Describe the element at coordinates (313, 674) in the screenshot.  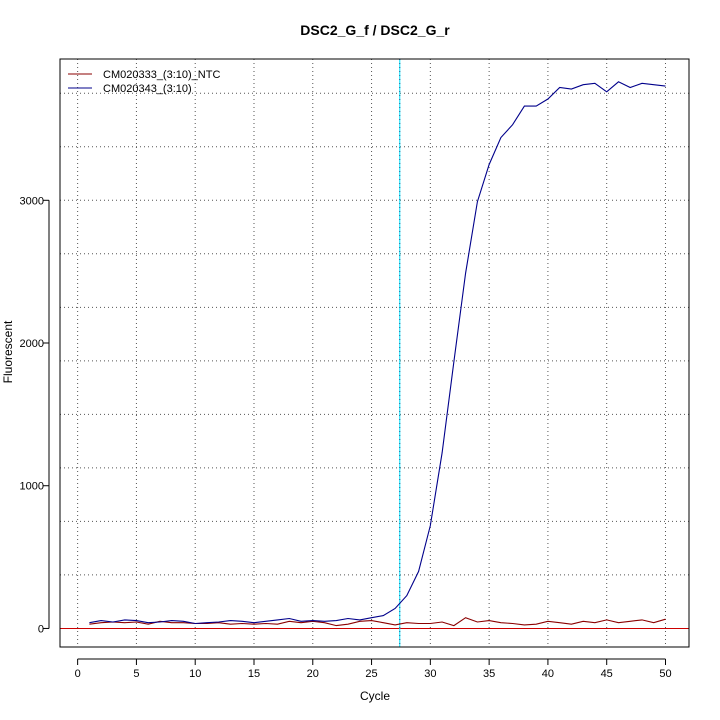
I see `x-tick-label: 20` at that location.